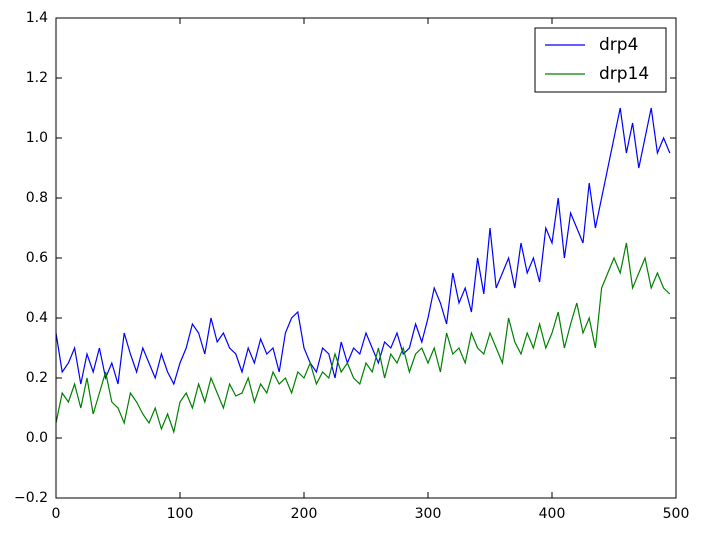  I want to click on x-tick-label: 500, so click(676, 514).